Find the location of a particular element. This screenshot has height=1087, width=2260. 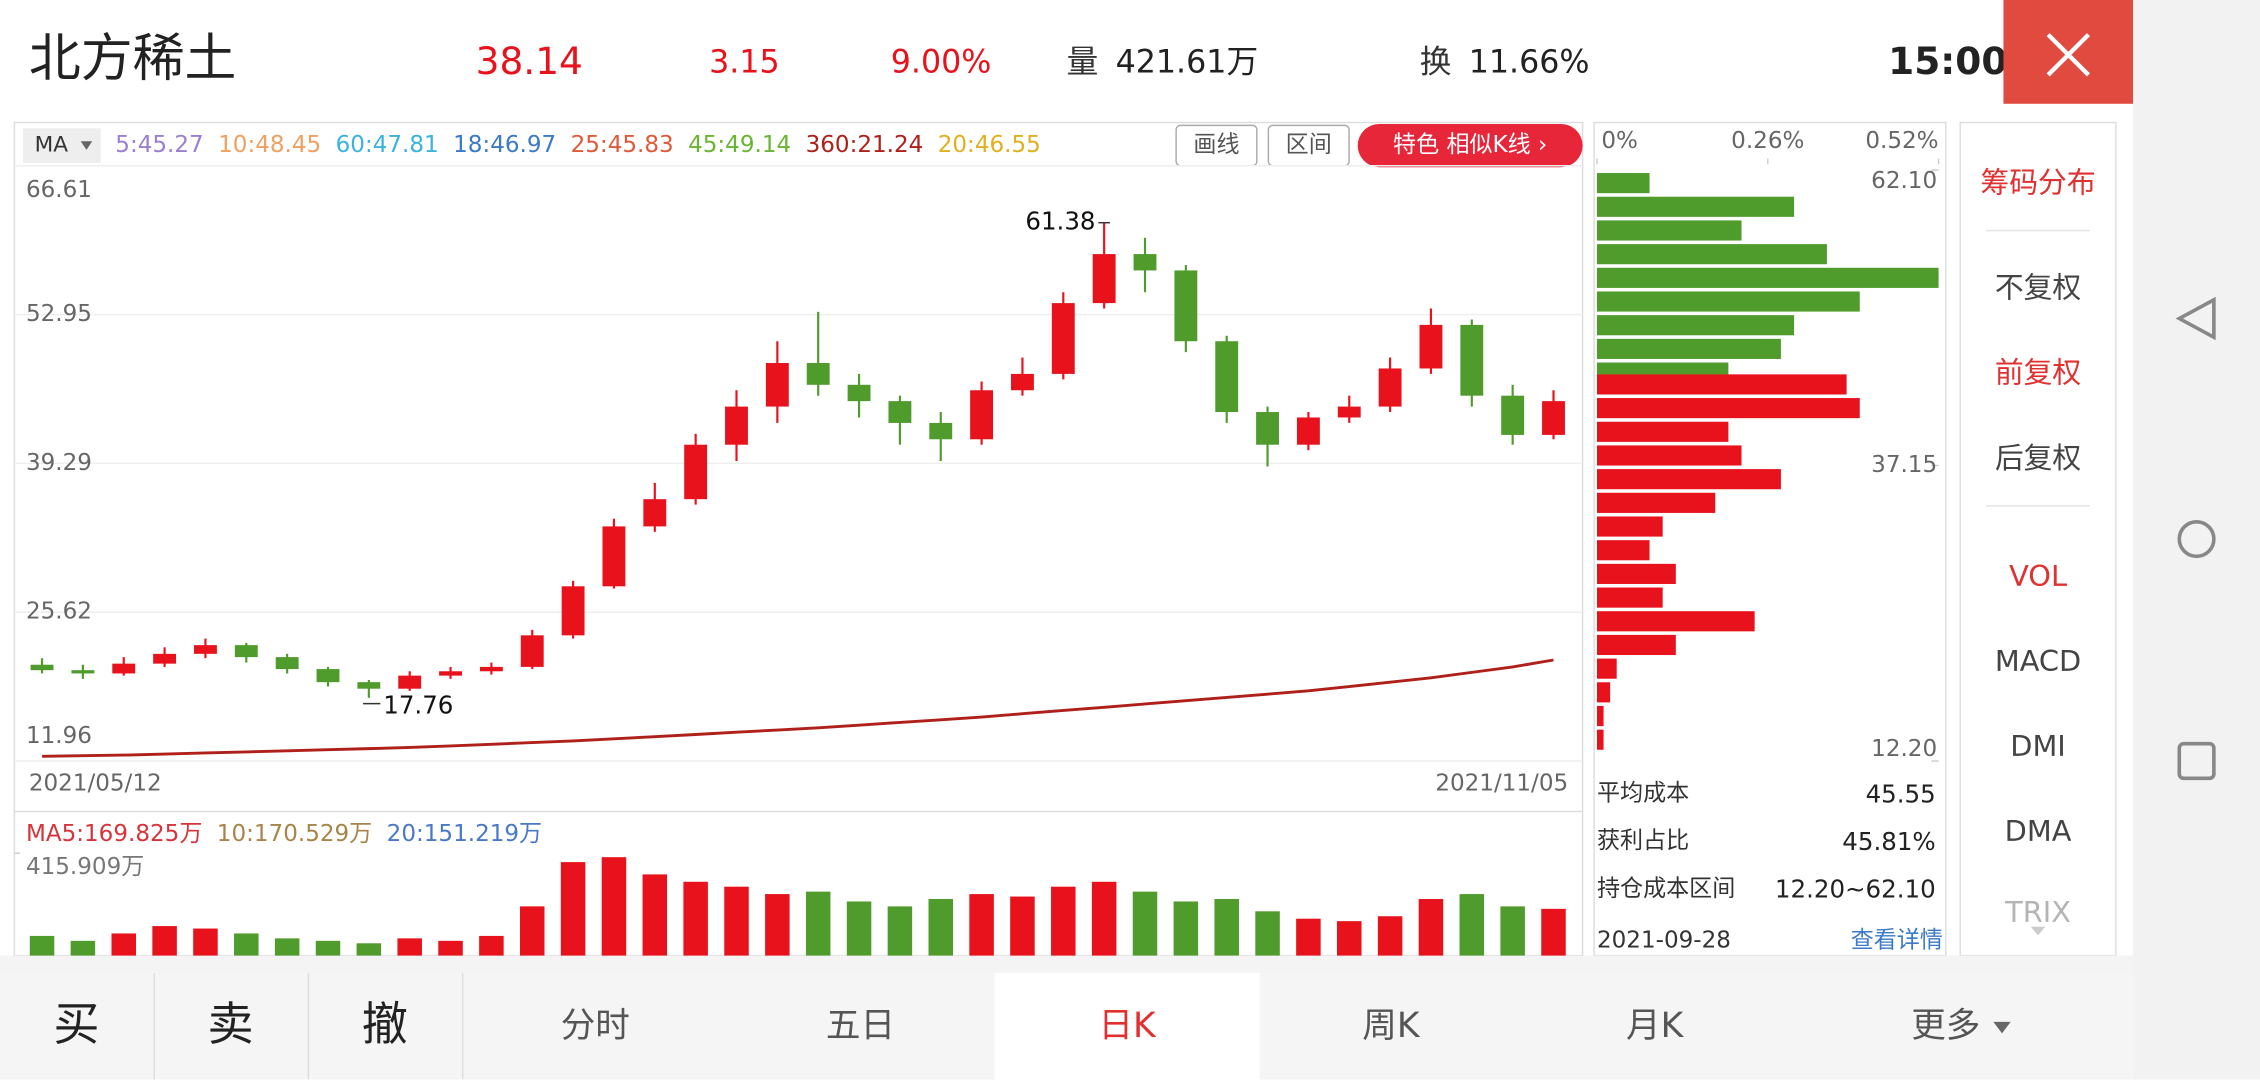

tab: 撤 is located at coordinates (385, 1024).